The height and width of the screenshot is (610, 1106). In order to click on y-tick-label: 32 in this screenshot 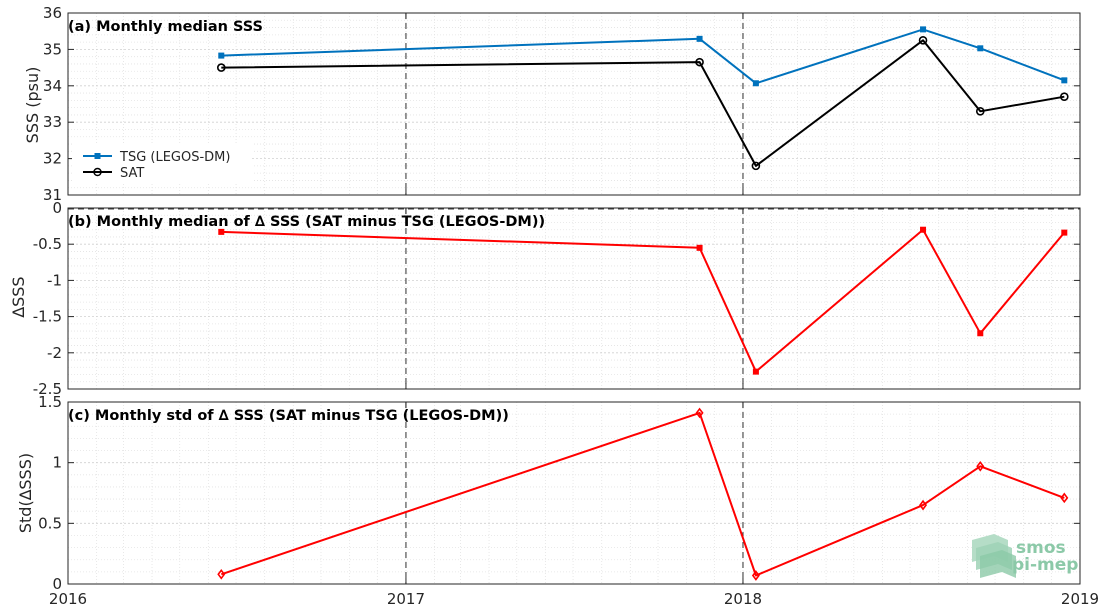, I will do `click(52, 159)`.